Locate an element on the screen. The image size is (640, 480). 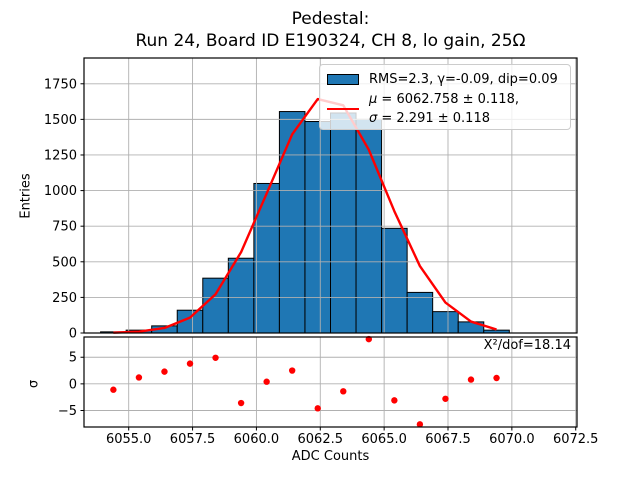
x-tick-label: 6065.0 is located at coordinates (384, 439).